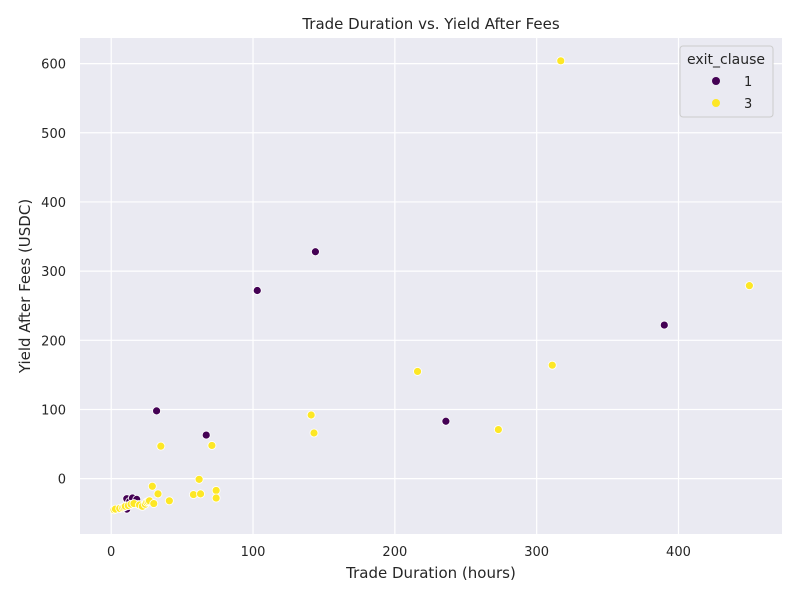 The image size is (800, 600). Describe the element at coordinates (25, 286) in the screenshot. I see `y-axis-label: Yield After Fees (USDC)` at that location.